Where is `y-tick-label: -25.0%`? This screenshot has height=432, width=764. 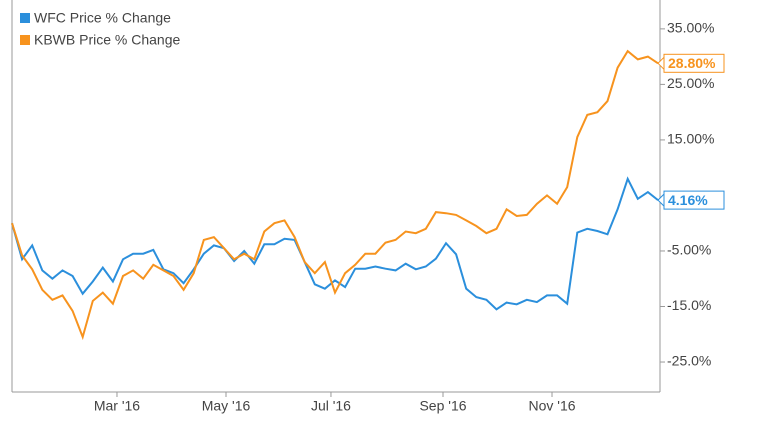
y-tick-label: -25.0% is located at coordinates (689, 361).